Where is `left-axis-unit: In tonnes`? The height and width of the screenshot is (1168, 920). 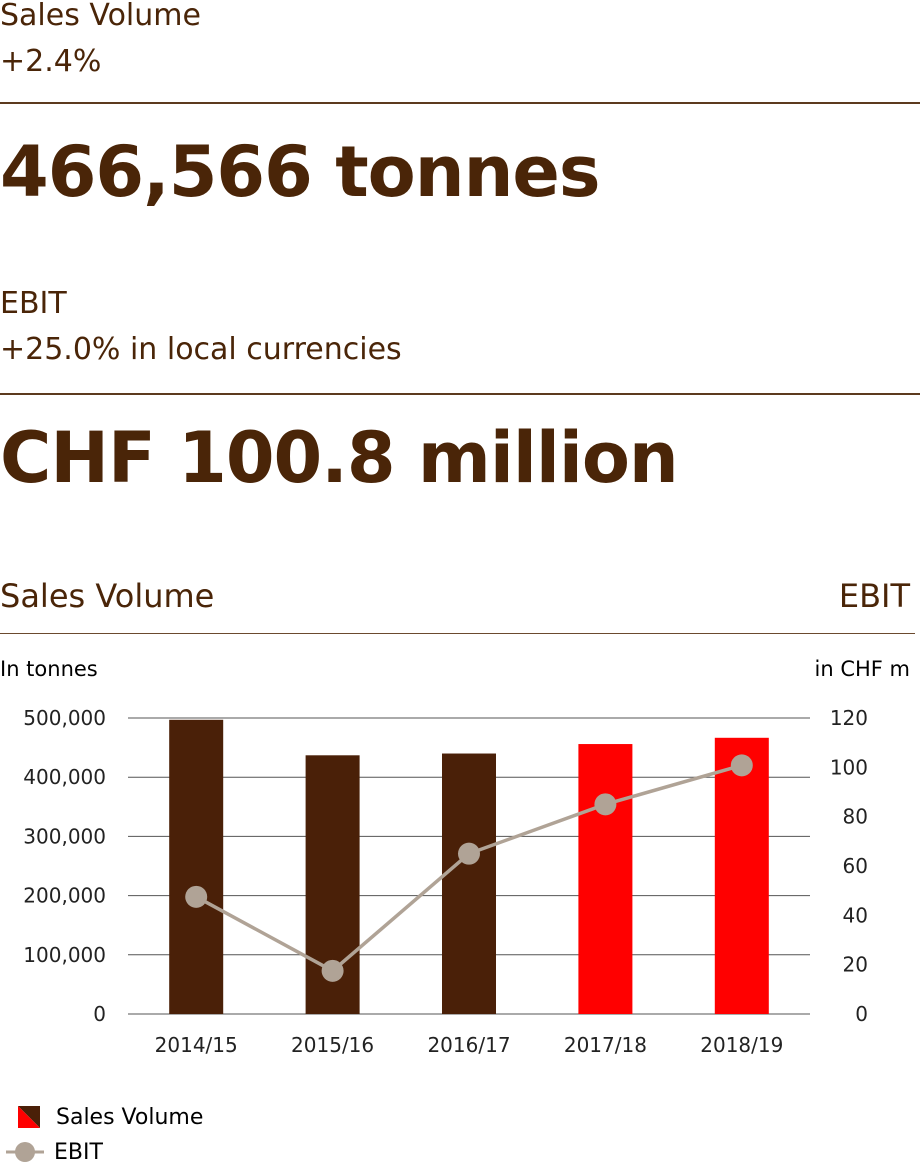 left-axis-unit: In tonnes is located at coordinates (49, 669).